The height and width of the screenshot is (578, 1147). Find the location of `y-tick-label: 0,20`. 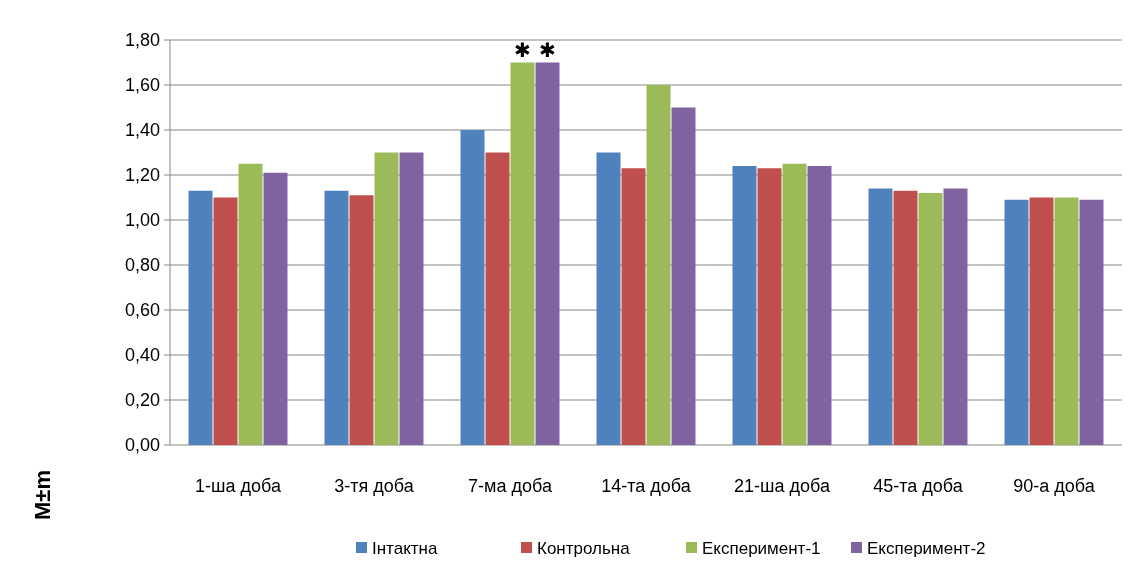

y-tick-label: 0,20 is located at coordinates (142, 400).